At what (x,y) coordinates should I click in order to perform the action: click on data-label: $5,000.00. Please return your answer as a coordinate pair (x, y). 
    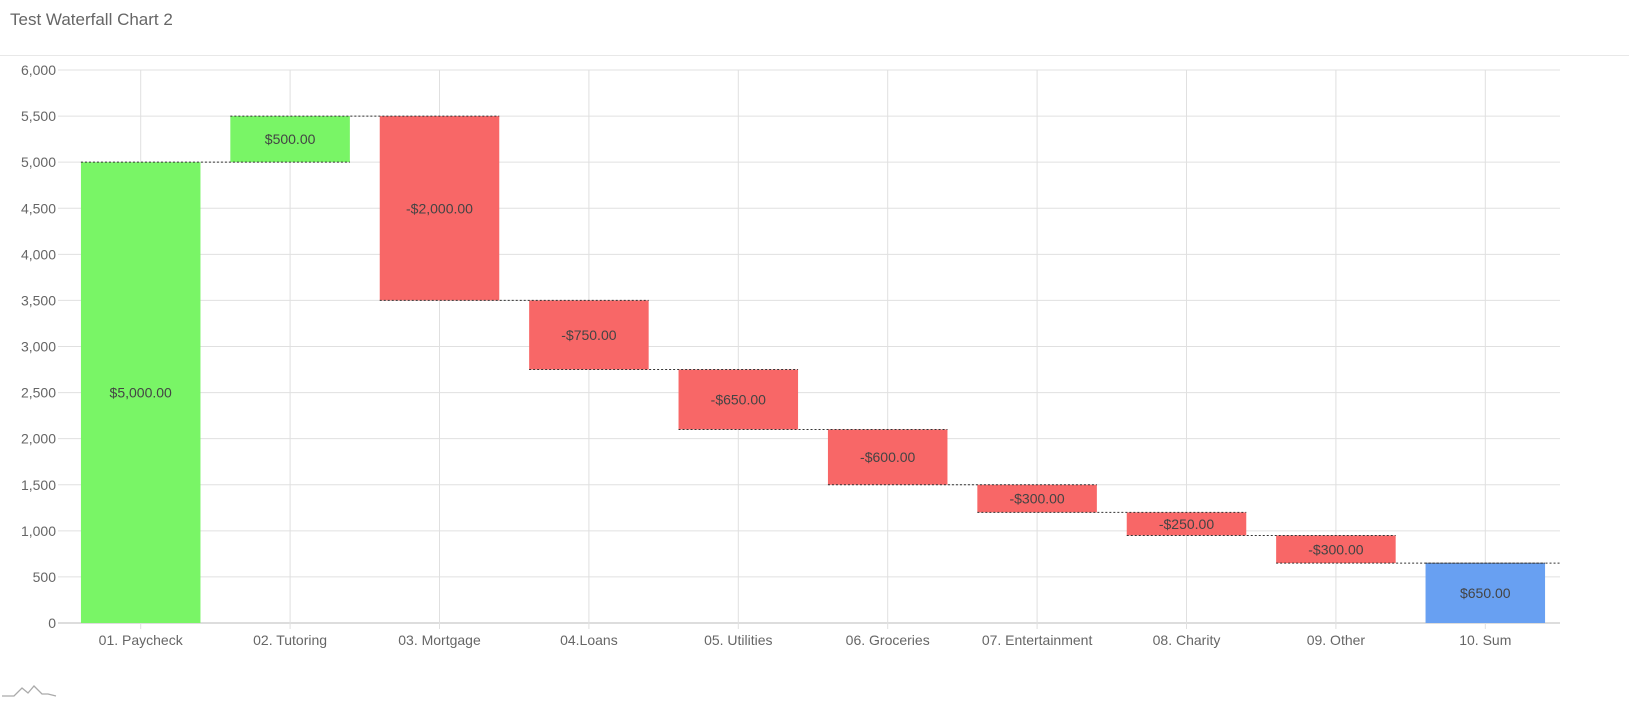
    Looking at the image, I should click on (141, 393).